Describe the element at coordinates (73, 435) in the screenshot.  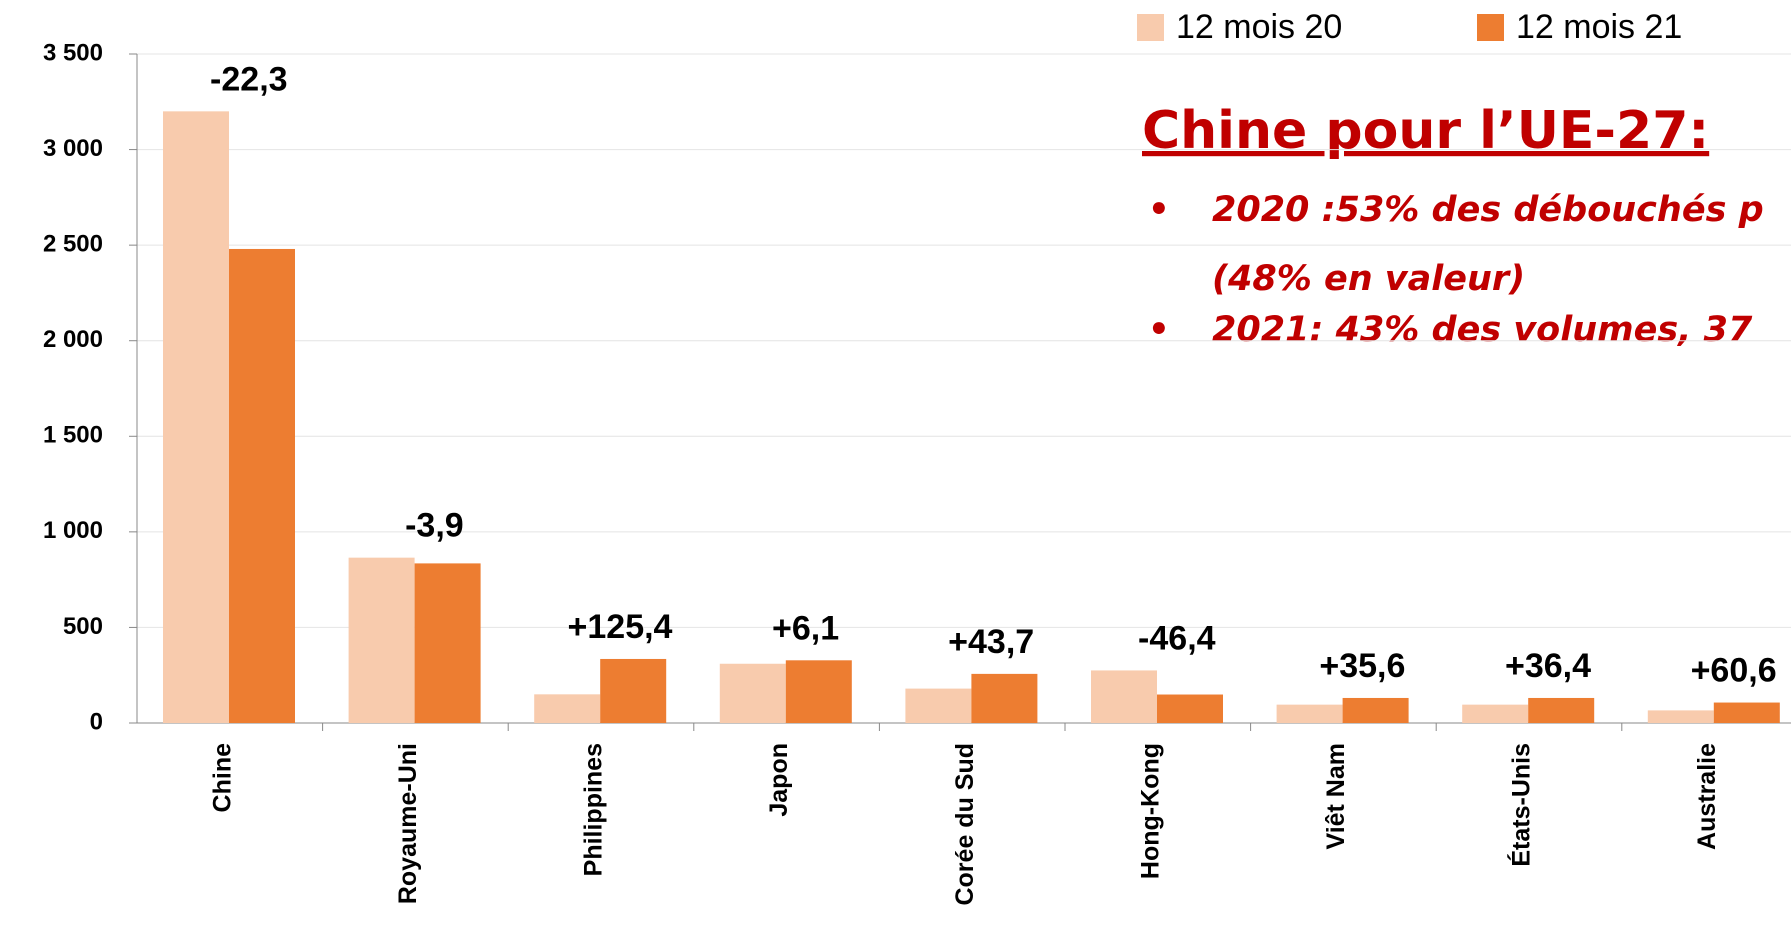
I see `y-tick-label: 1 500` at that location.